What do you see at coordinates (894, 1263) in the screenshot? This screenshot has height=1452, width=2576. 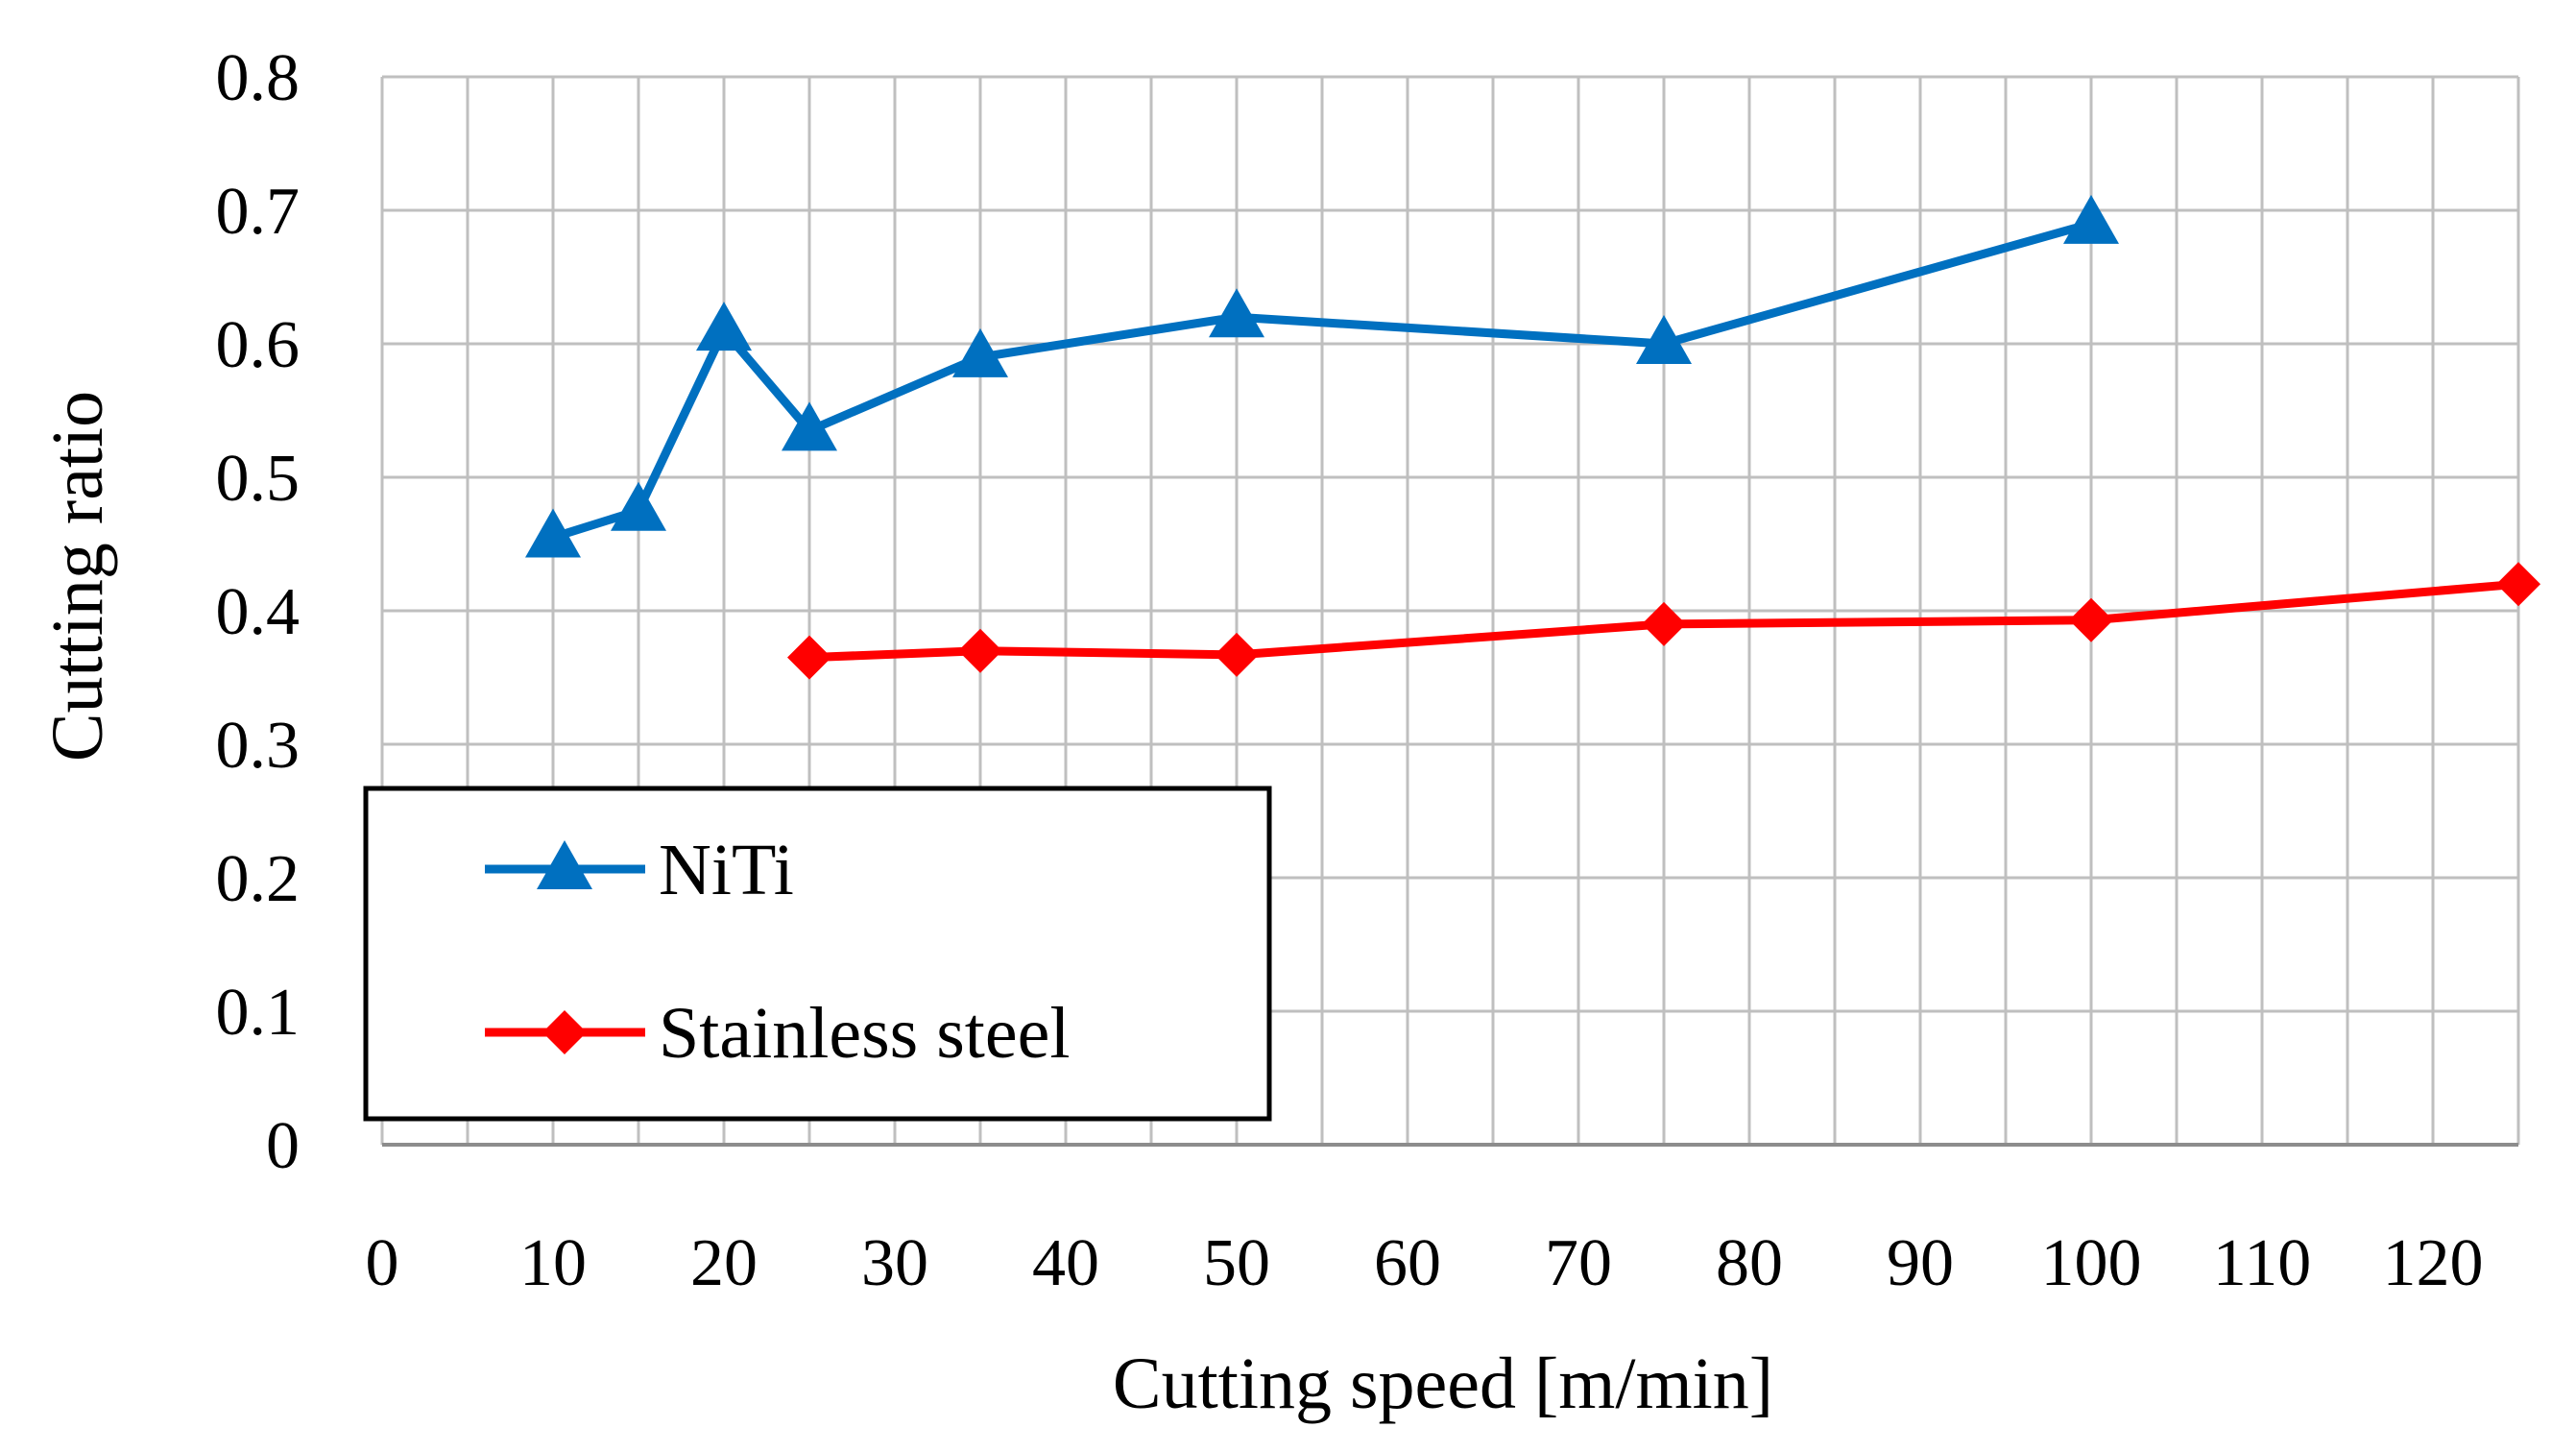 I see `x-tick-label: 30` at bounding box center [894, 1263].